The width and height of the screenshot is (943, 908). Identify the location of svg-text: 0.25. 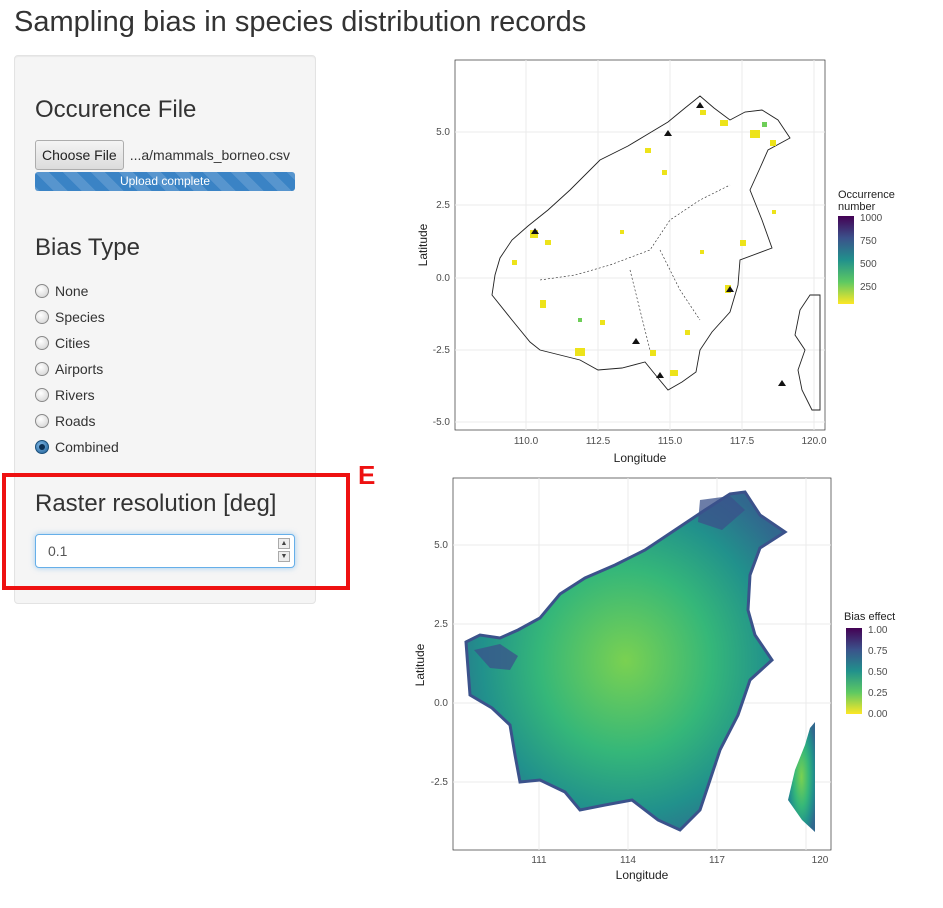
(878, 693).